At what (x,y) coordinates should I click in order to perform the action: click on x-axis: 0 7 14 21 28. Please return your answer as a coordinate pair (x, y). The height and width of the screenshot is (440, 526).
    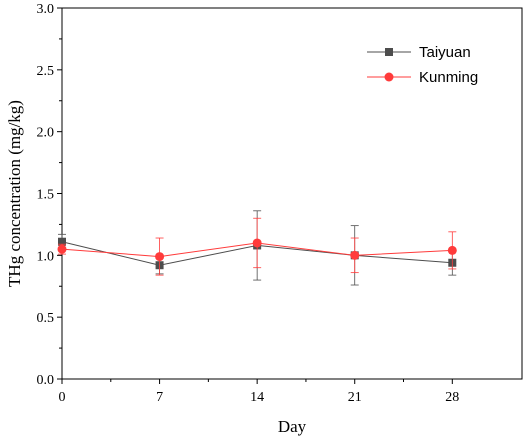
    Looking at the image, I should click on (259, 392).